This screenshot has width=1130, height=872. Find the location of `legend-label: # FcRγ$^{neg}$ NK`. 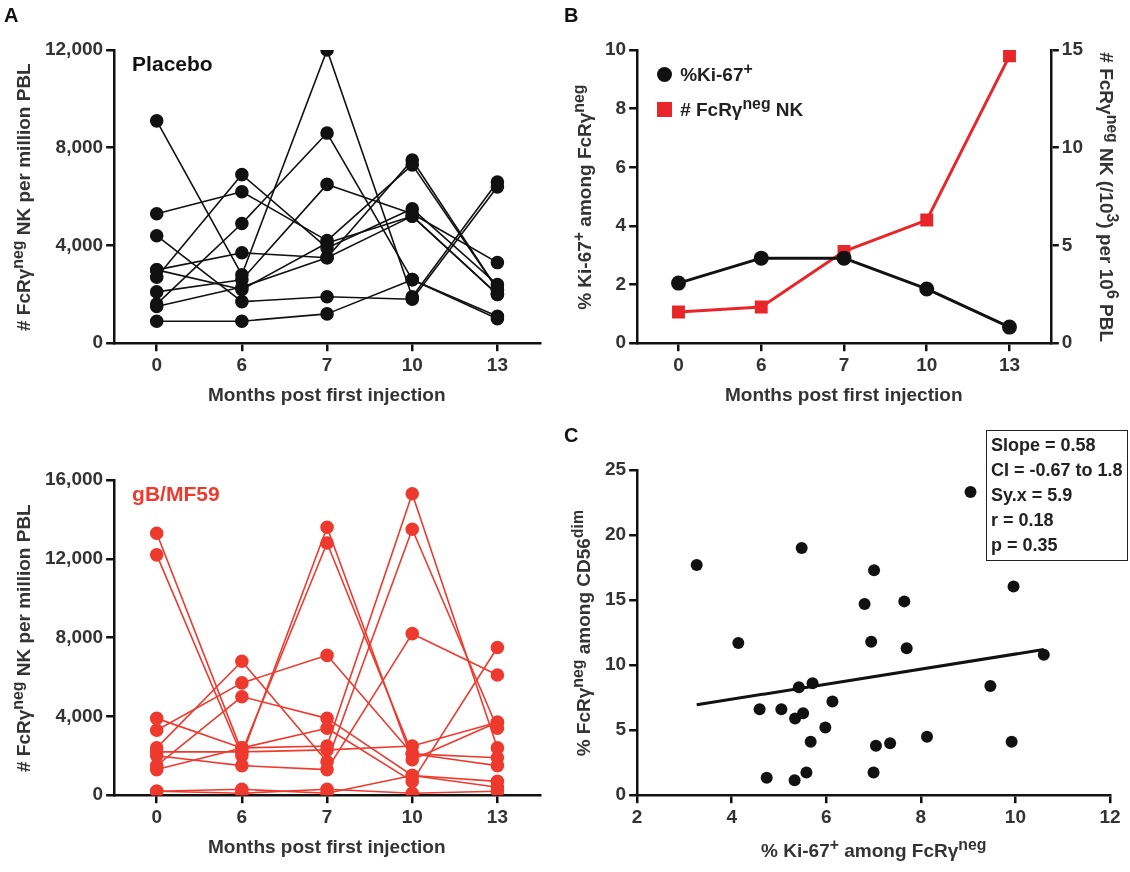

legend-label: # FcRγ$^{neg}$ NK is located at coordinates (742, 107).